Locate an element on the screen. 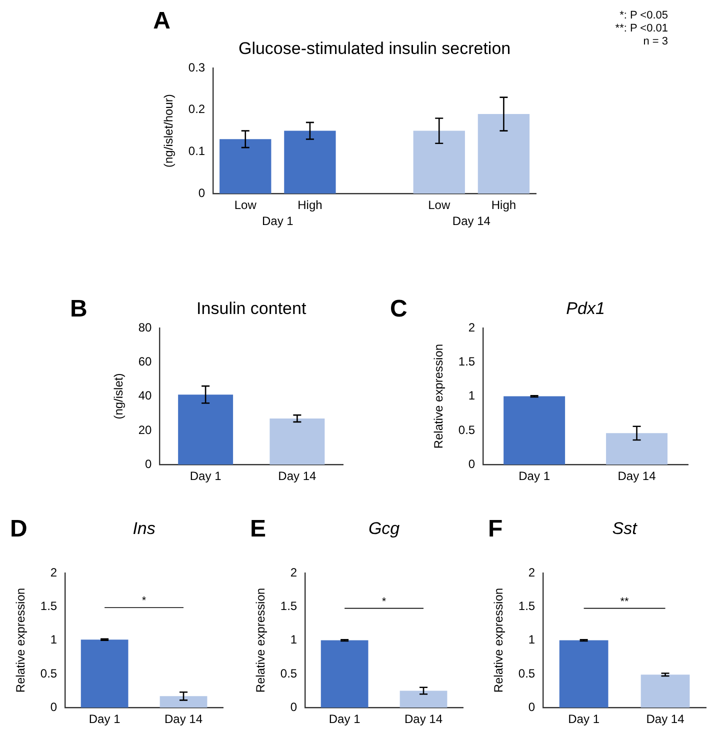  chart-title: Sst is located at coordinates (625, 528).